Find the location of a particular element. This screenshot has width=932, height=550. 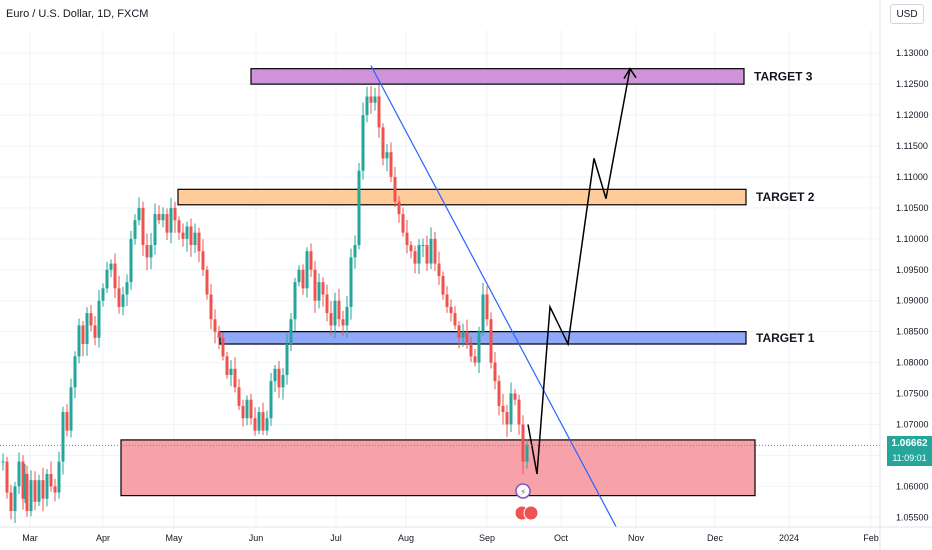

us-flag-event-icon is located at coordinates (531, 513).